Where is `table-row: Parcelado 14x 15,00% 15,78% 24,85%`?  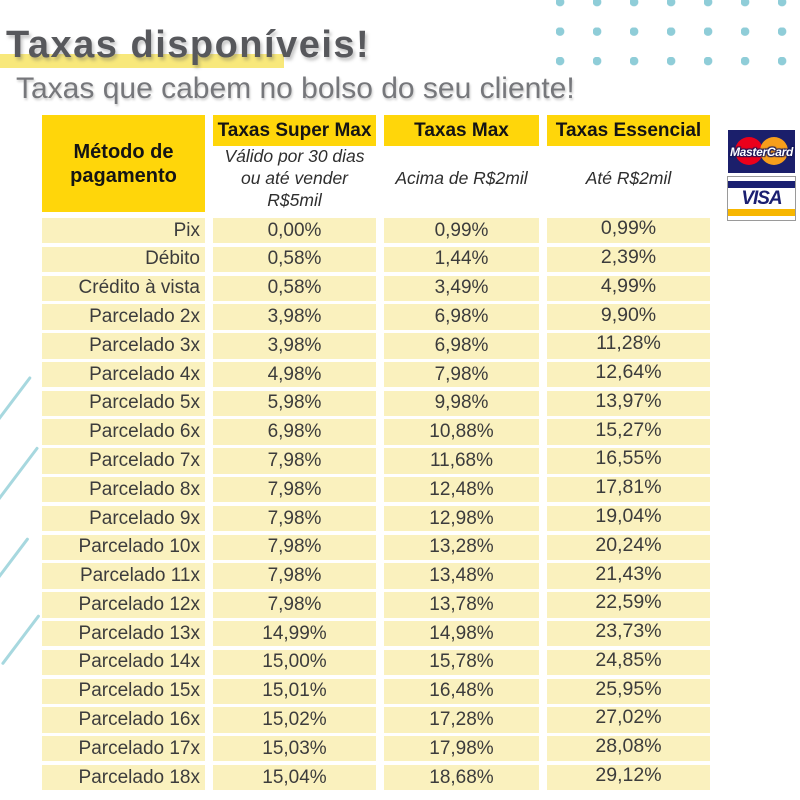
table-row: Parcelado 14x 15,00% 15,78% 24,85% is located at coordinates (376, 662).